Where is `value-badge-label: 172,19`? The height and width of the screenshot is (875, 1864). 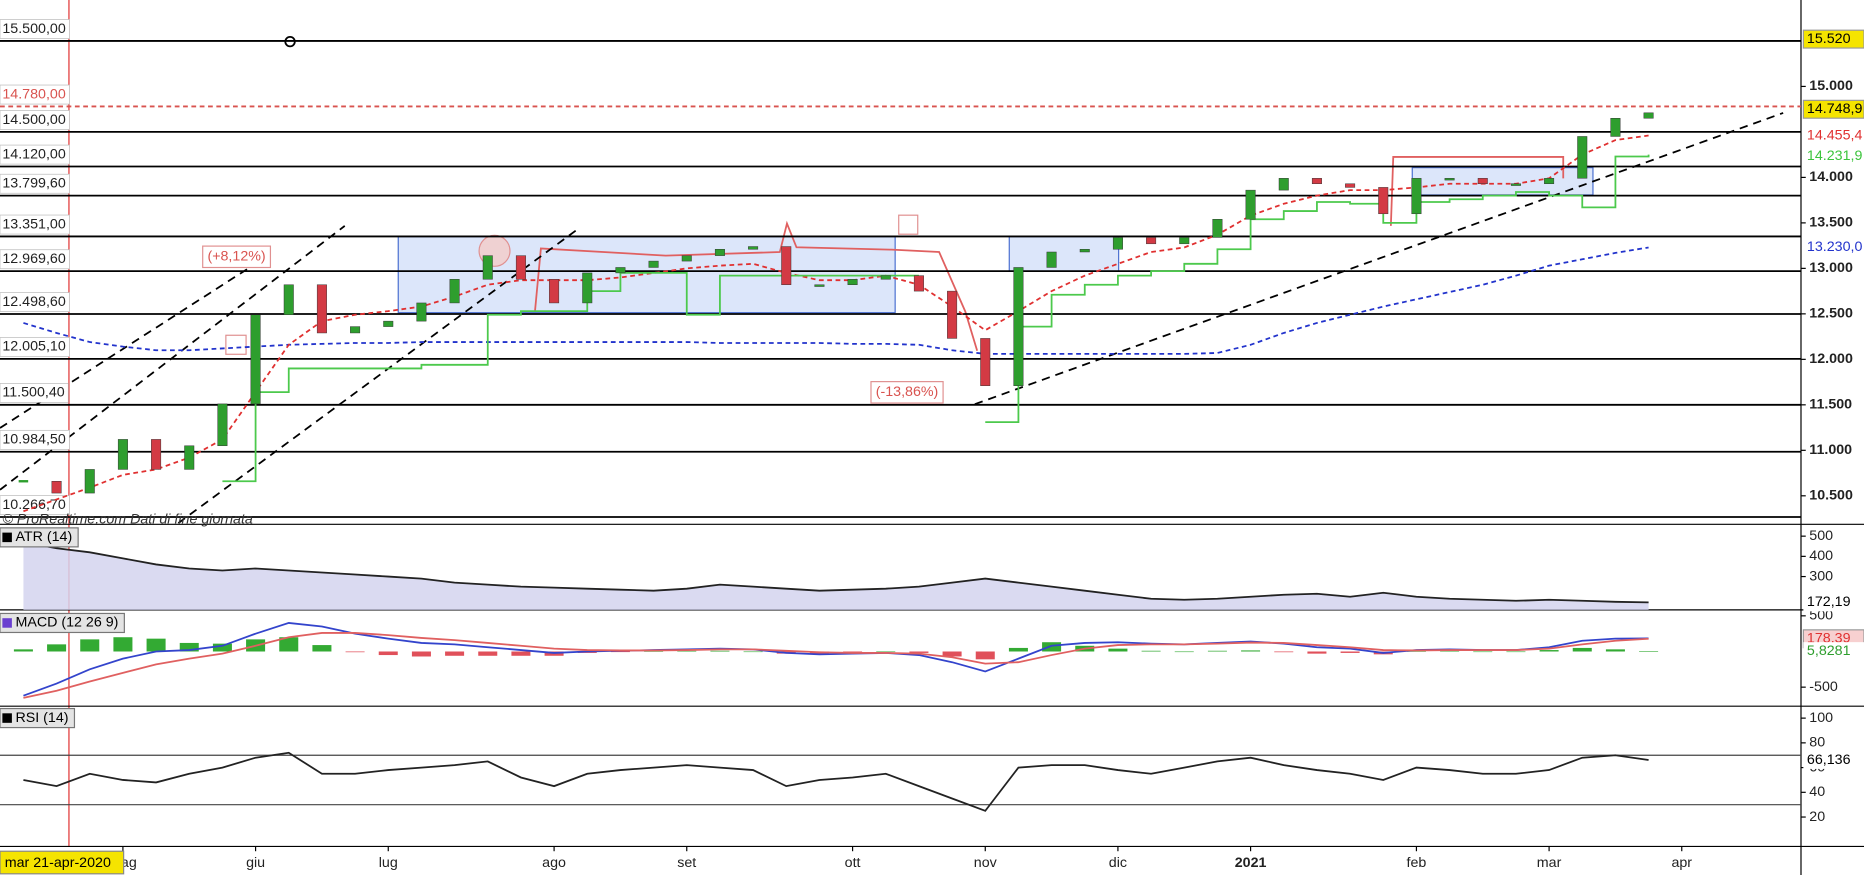 value-badge-label: 172,19 is located at coordinates (1829, 602).